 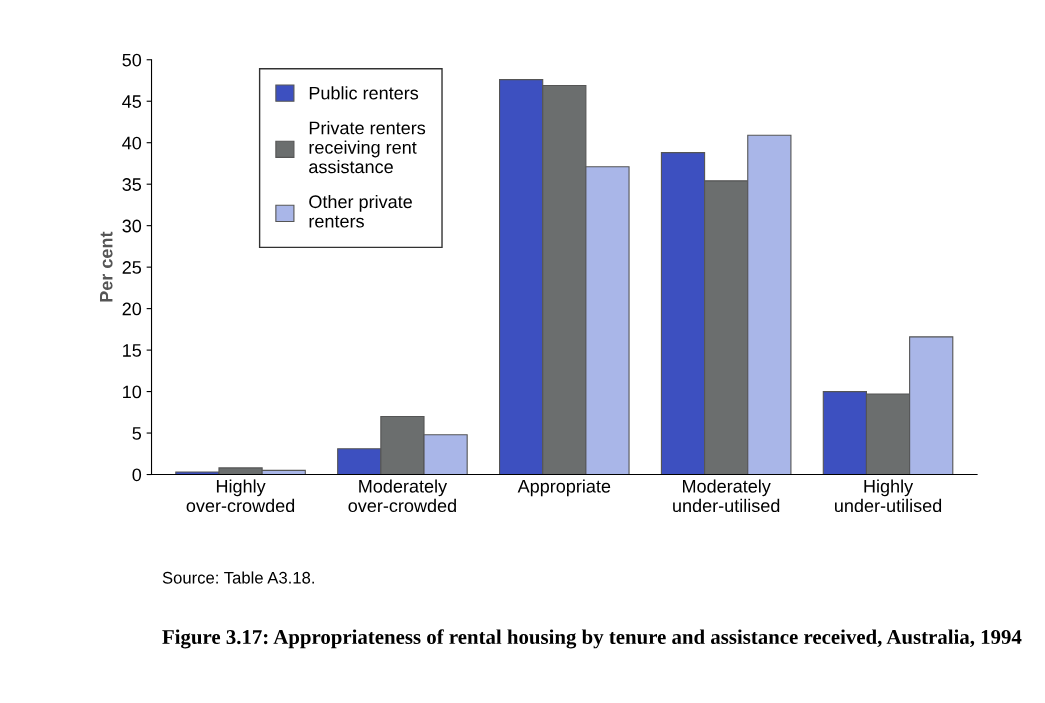 I want to click on legend-label: Private renters receiving rent assistance, so click(x=367, y=147).